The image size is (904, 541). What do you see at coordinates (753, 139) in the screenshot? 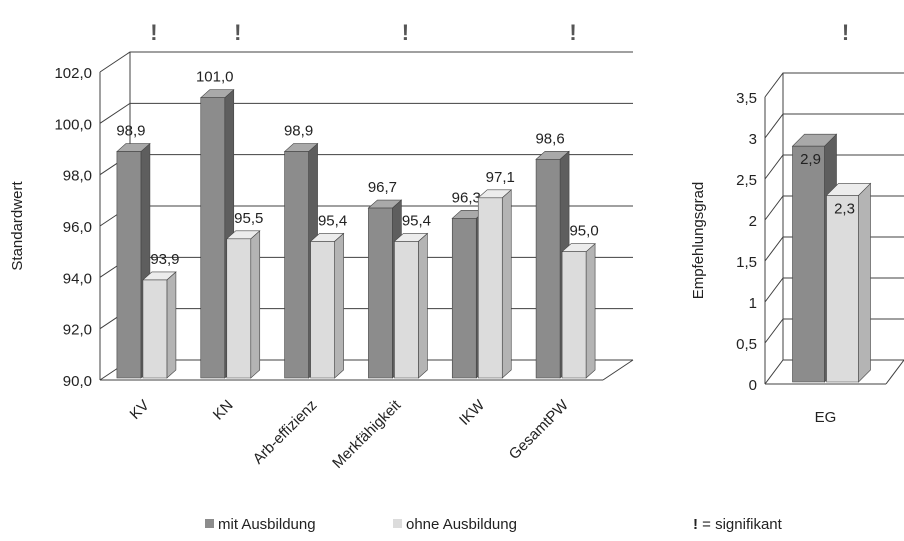
I see `y-tick-label: 3` at bounding box center [753, 139].